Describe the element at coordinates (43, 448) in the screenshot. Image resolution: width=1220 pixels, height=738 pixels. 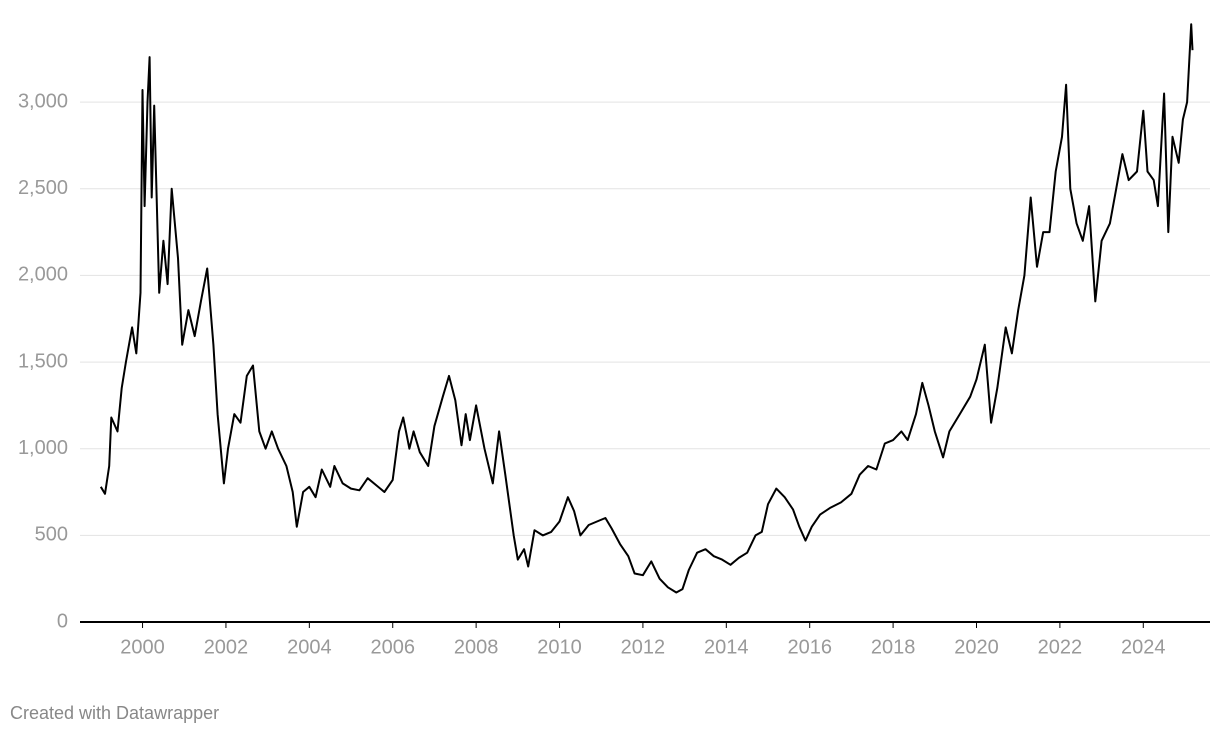
I see `y-tick-label: 1,000` at that location.